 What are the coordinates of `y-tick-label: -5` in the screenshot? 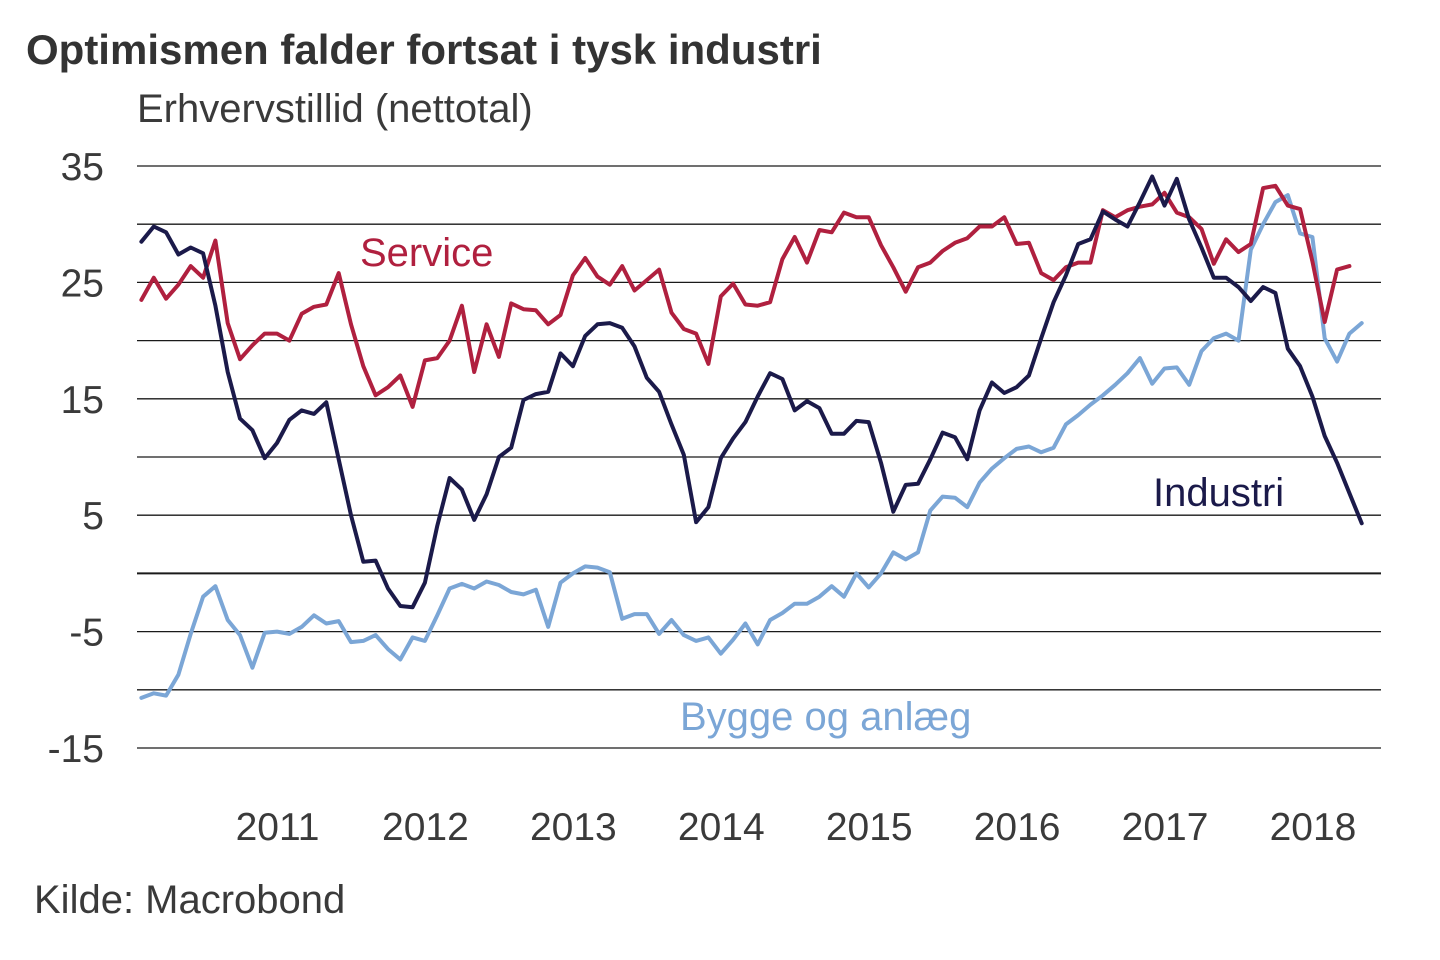 It's located at (86, 633).